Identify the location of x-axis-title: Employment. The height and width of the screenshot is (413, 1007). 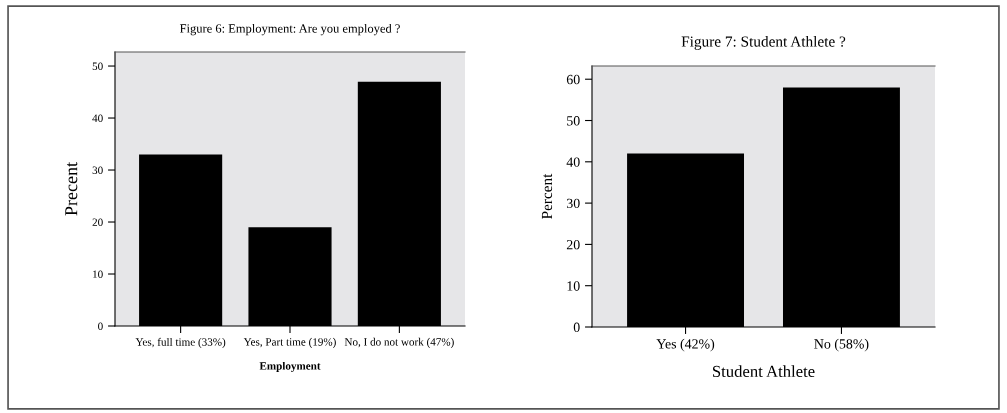
(290, 366).